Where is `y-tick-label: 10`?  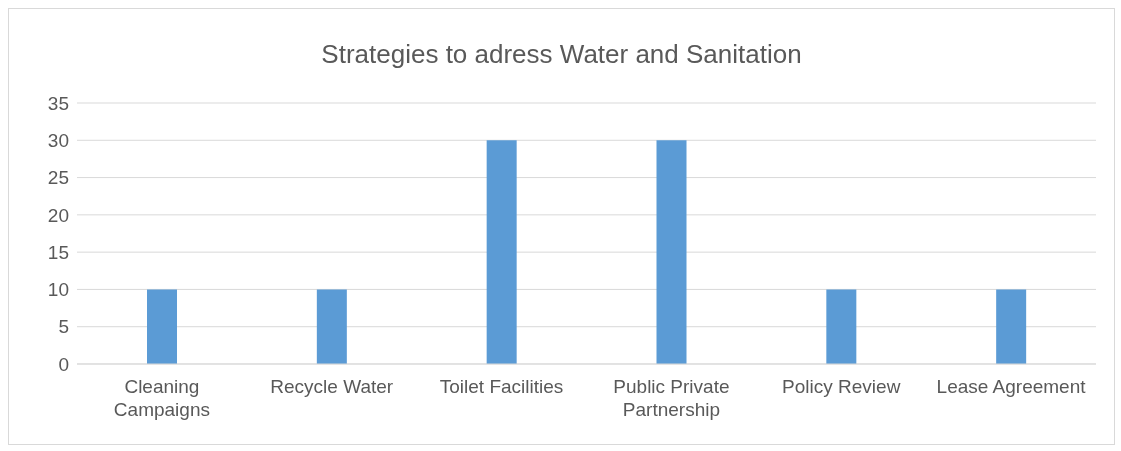
y-tick-label: 10 is located at coordinates (58, 290).